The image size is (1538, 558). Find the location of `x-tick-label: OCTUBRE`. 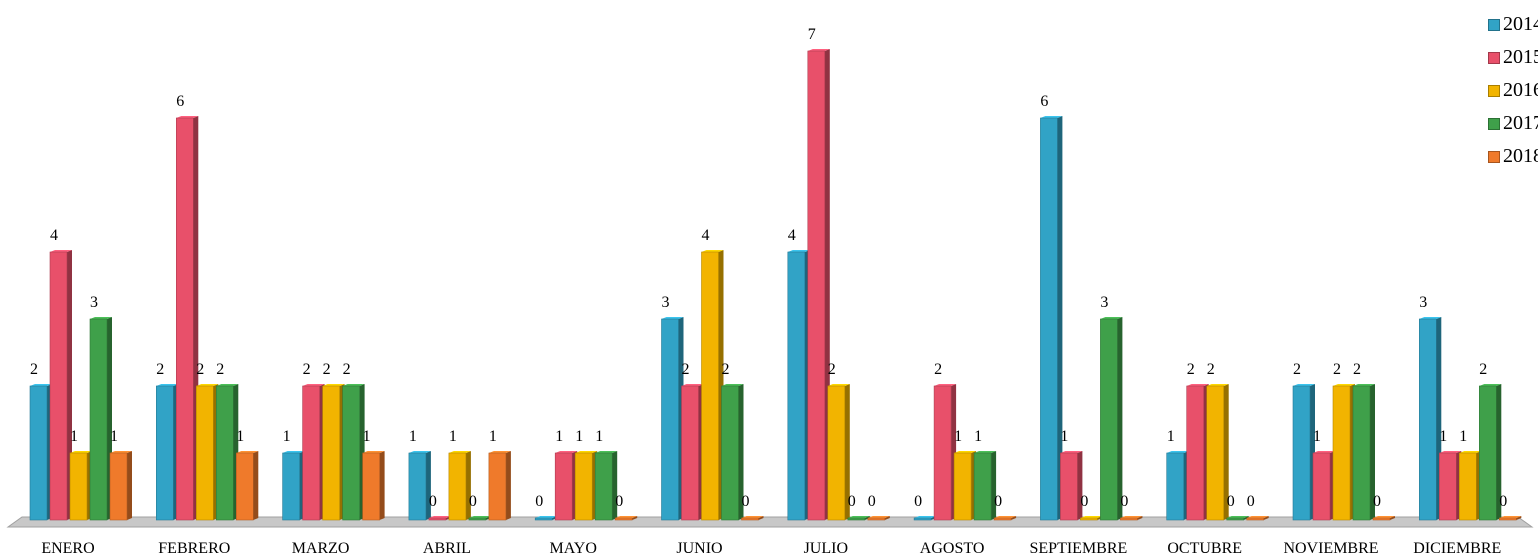

x-tick-label: OCTUBRE is located at coordinates (1204, 548).